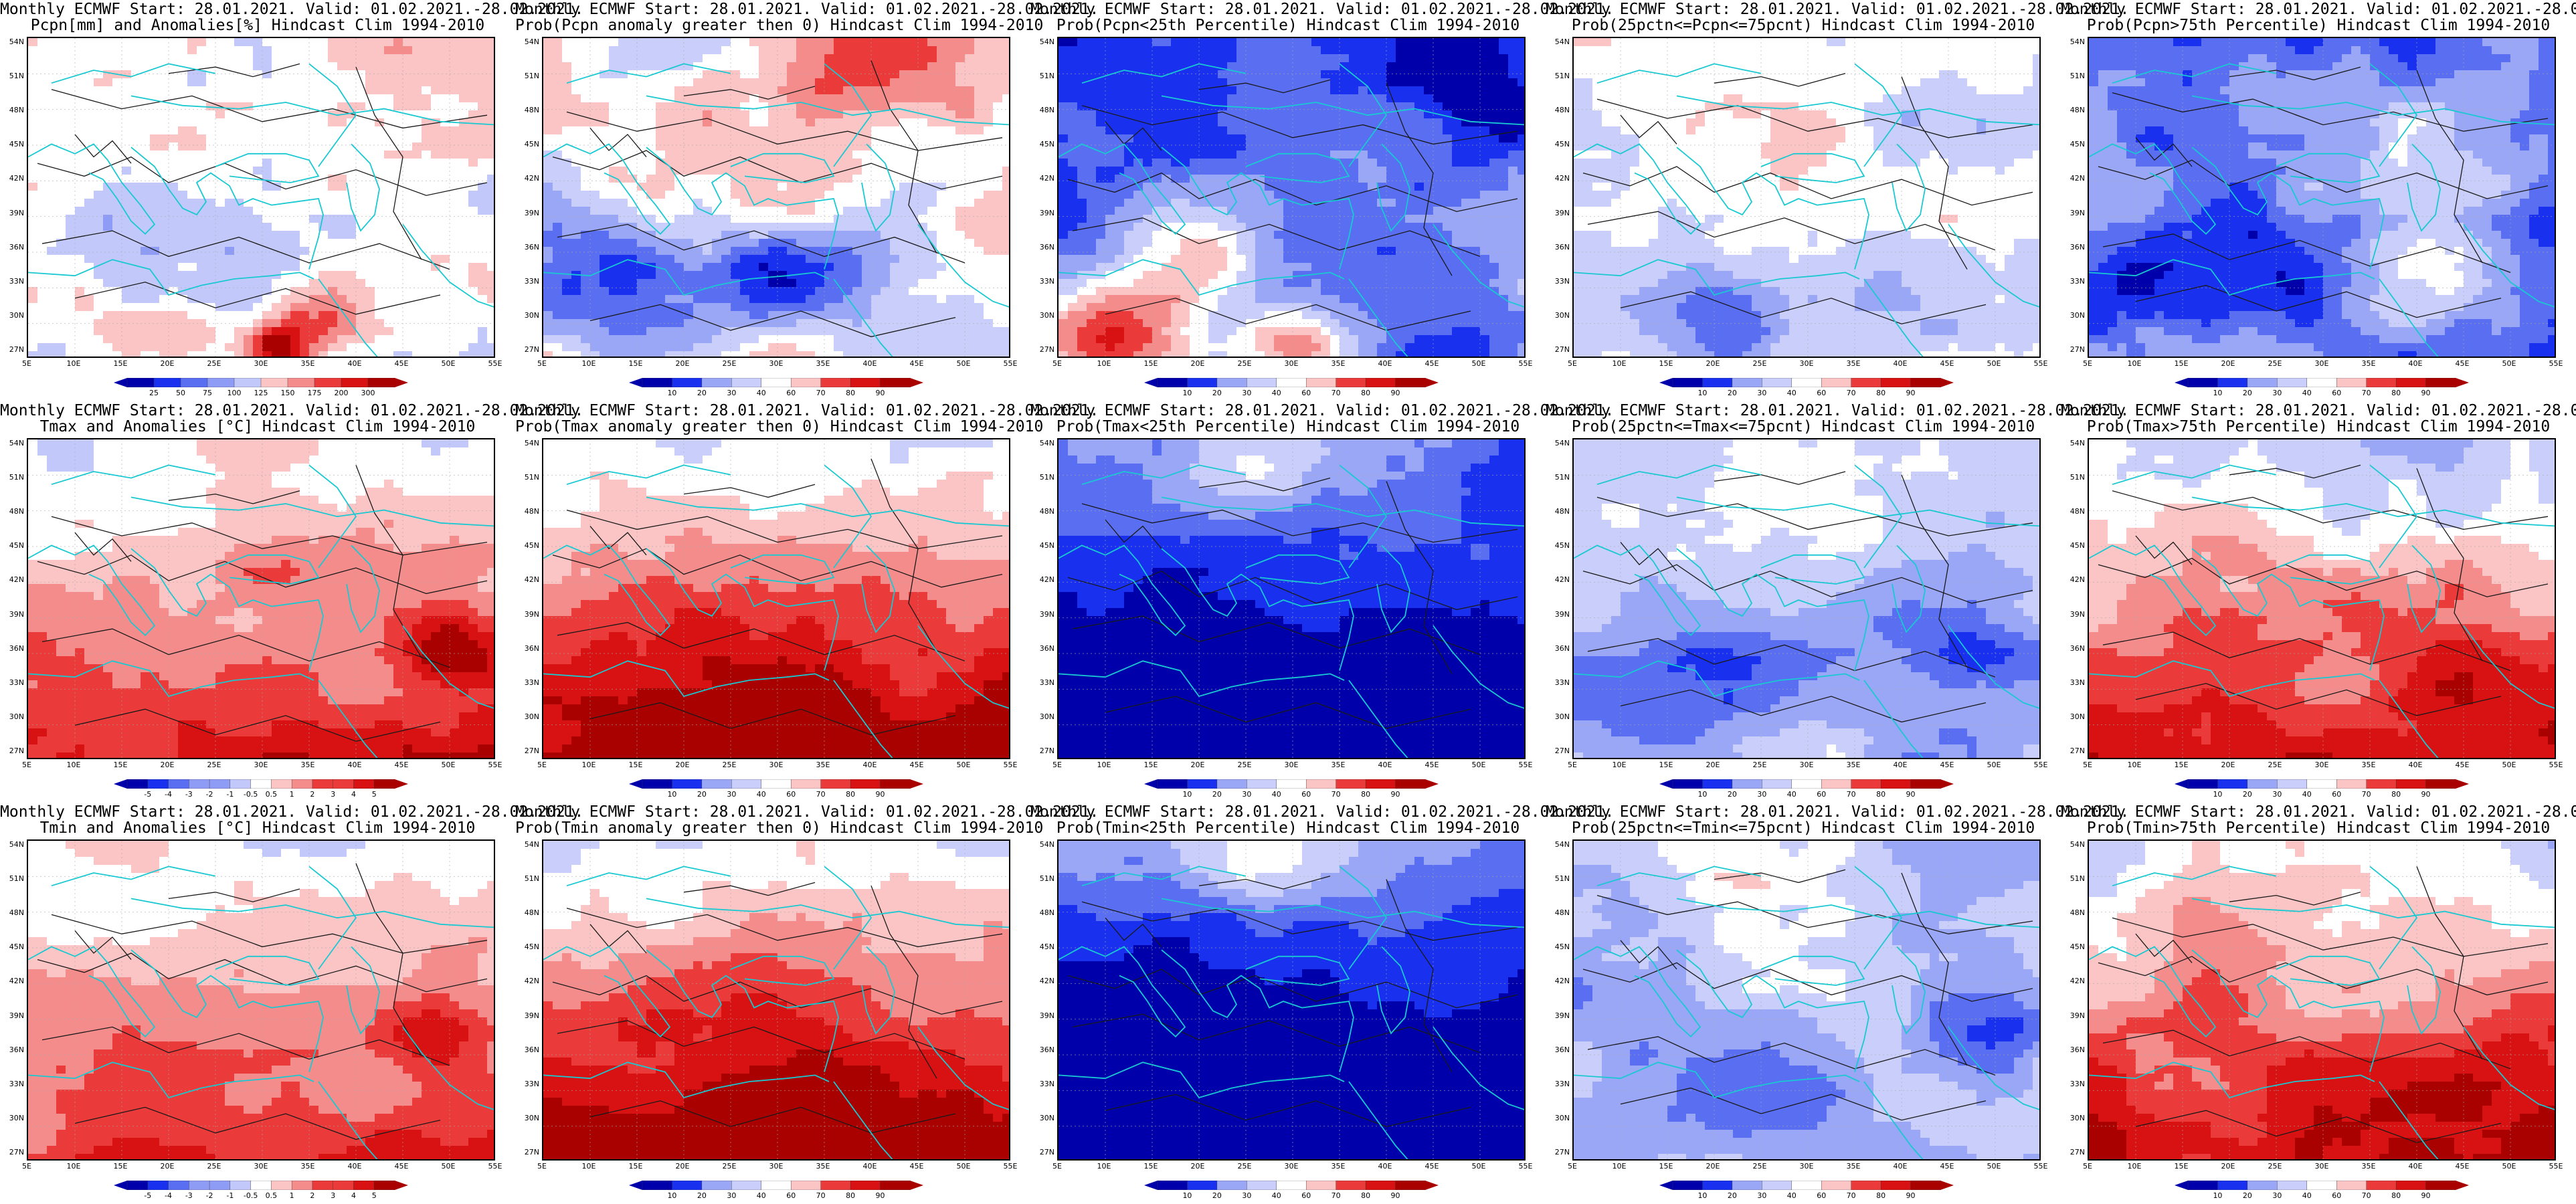 Image resolution: width=2576 pixels, height=1204 pixels. What do you see at coordinates (2247, 795) in the screenshot?
I see `colorbar-tick-label: 20` at bounding box center [2247, 795].